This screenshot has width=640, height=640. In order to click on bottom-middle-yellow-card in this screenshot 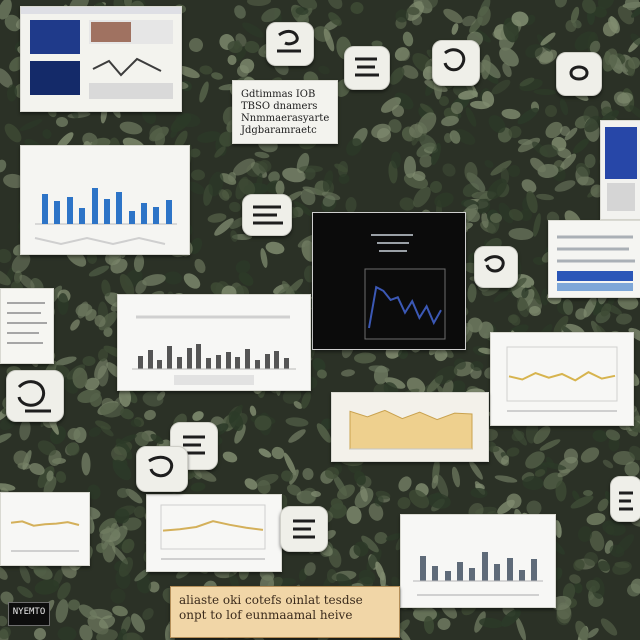, I will do `click(214, 533)`.